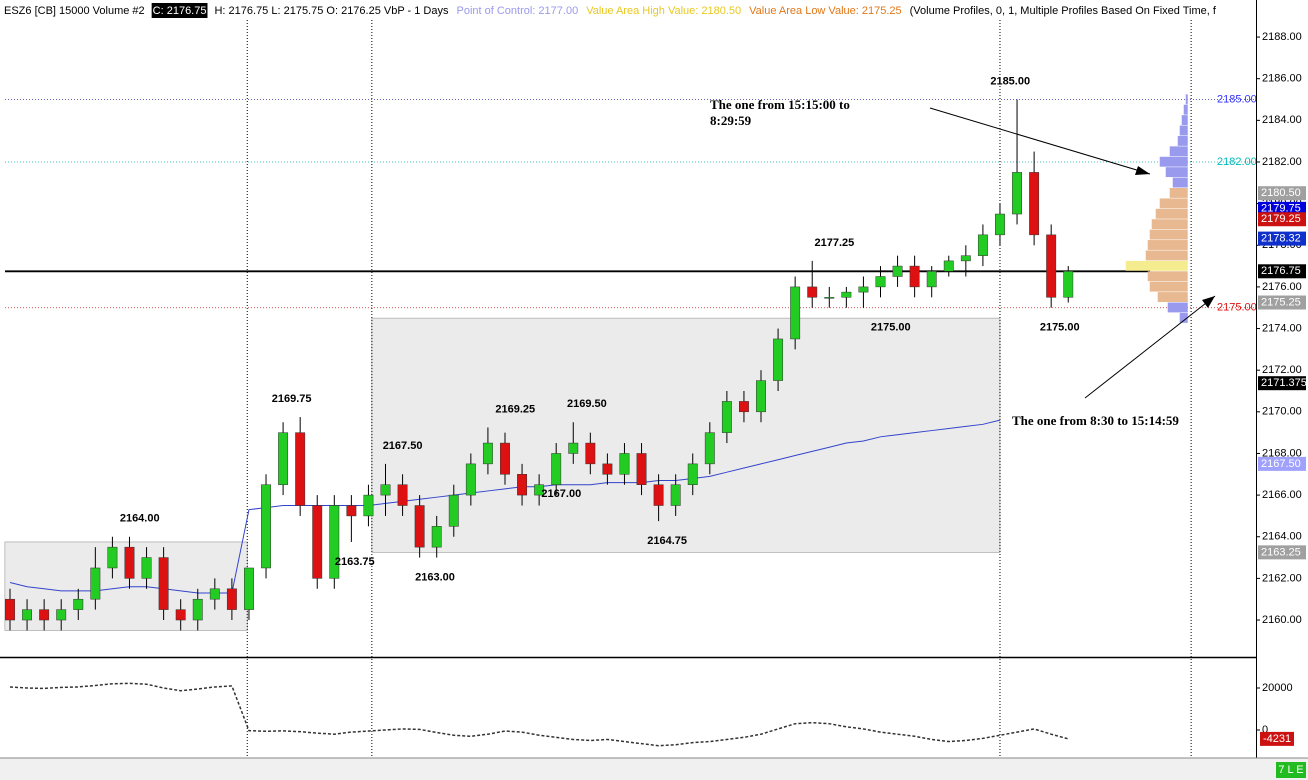 This screenshot has height=780, width=1308. I want to click on indicator-line, so click(539, 714).